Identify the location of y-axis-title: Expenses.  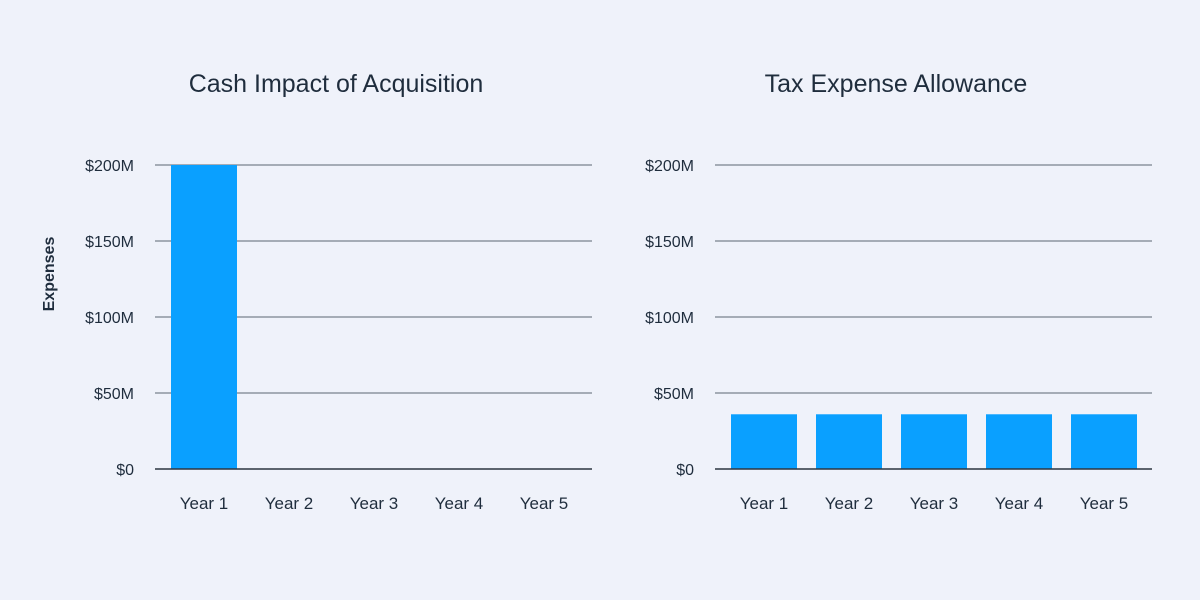
(49, 274).